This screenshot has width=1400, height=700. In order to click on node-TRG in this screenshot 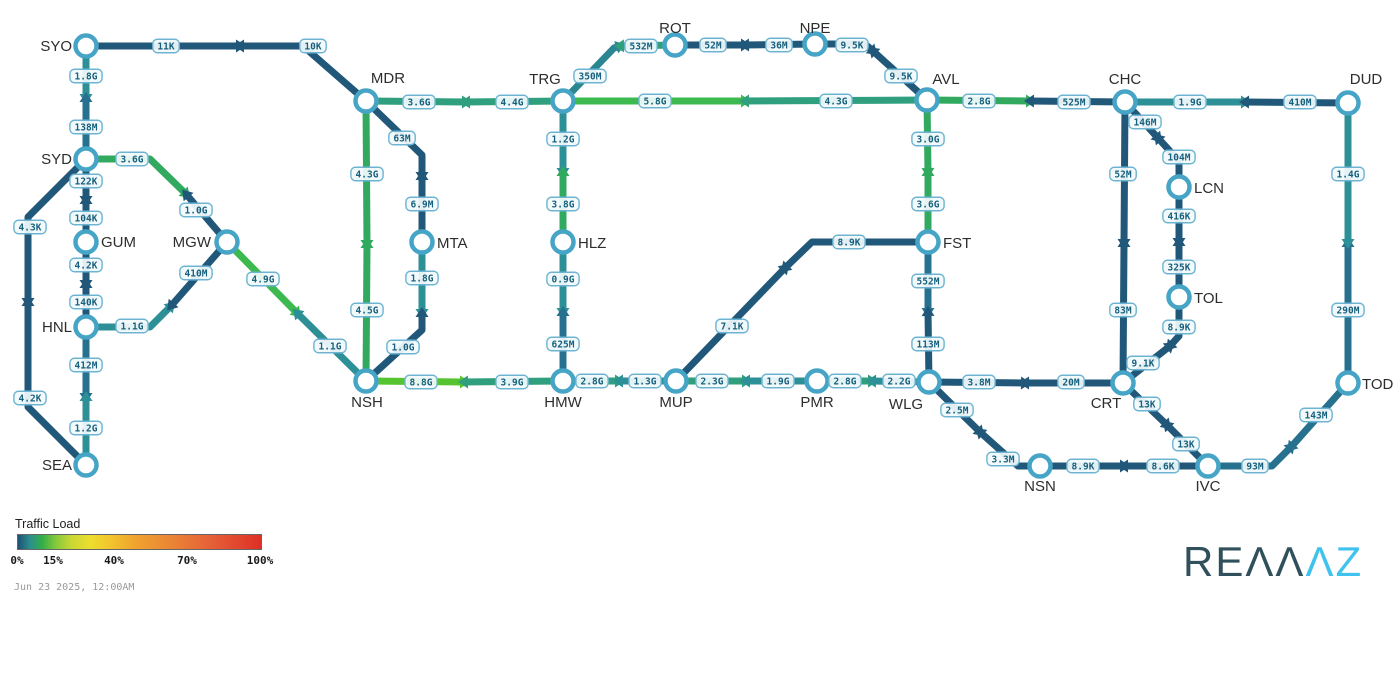, I will do `click(563, 101)`.